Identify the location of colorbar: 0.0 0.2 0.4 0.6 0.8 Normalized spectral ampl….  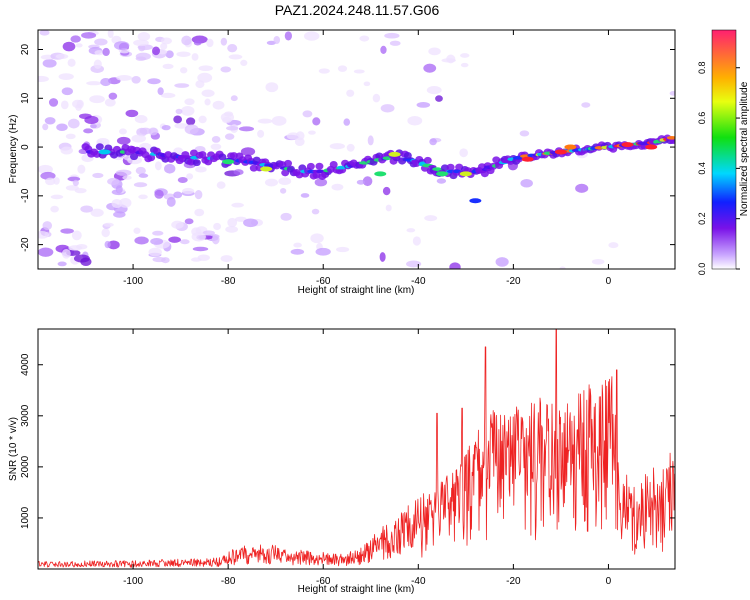
(723, 152).